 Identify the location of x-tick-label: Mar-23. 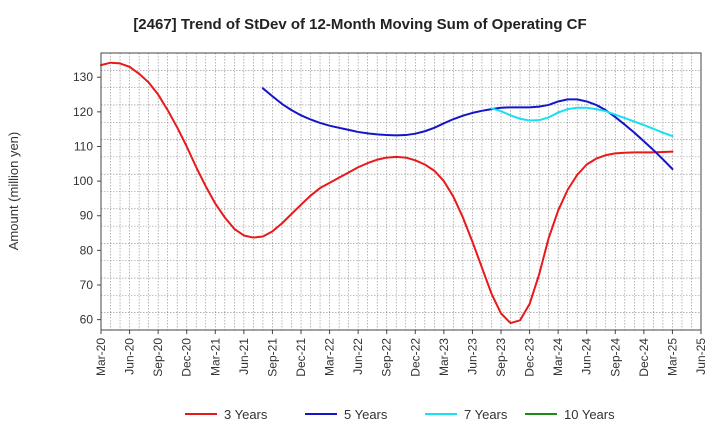
(444, 357).